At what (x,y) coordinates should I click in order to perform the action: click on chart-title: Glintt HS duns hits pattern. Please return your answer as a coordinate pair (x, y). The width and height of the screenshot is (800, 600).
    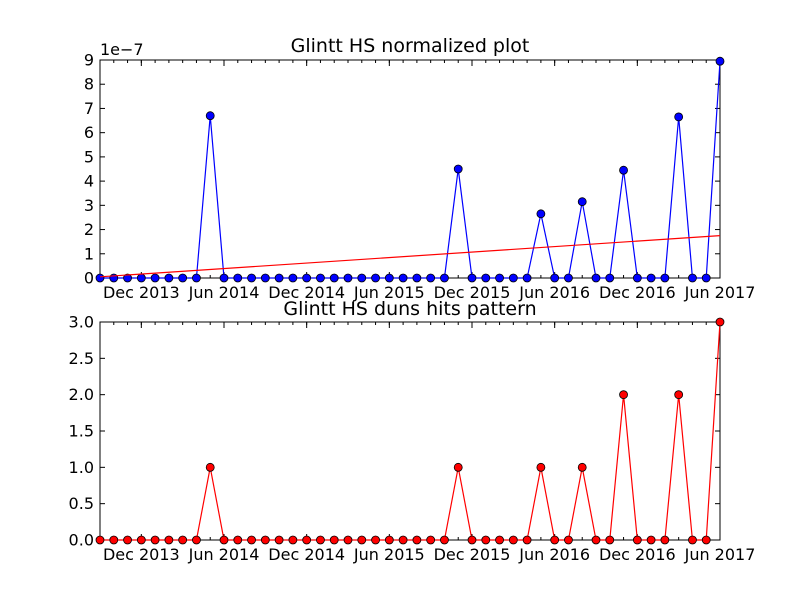
    Looking at the image, I should click on (409, 309).